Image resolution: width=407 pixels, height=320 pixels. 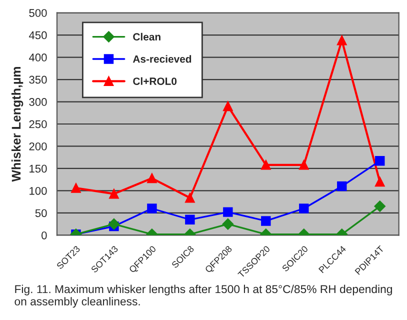 I want to click on y-tick-label: 250, so click(x=38, y=124).